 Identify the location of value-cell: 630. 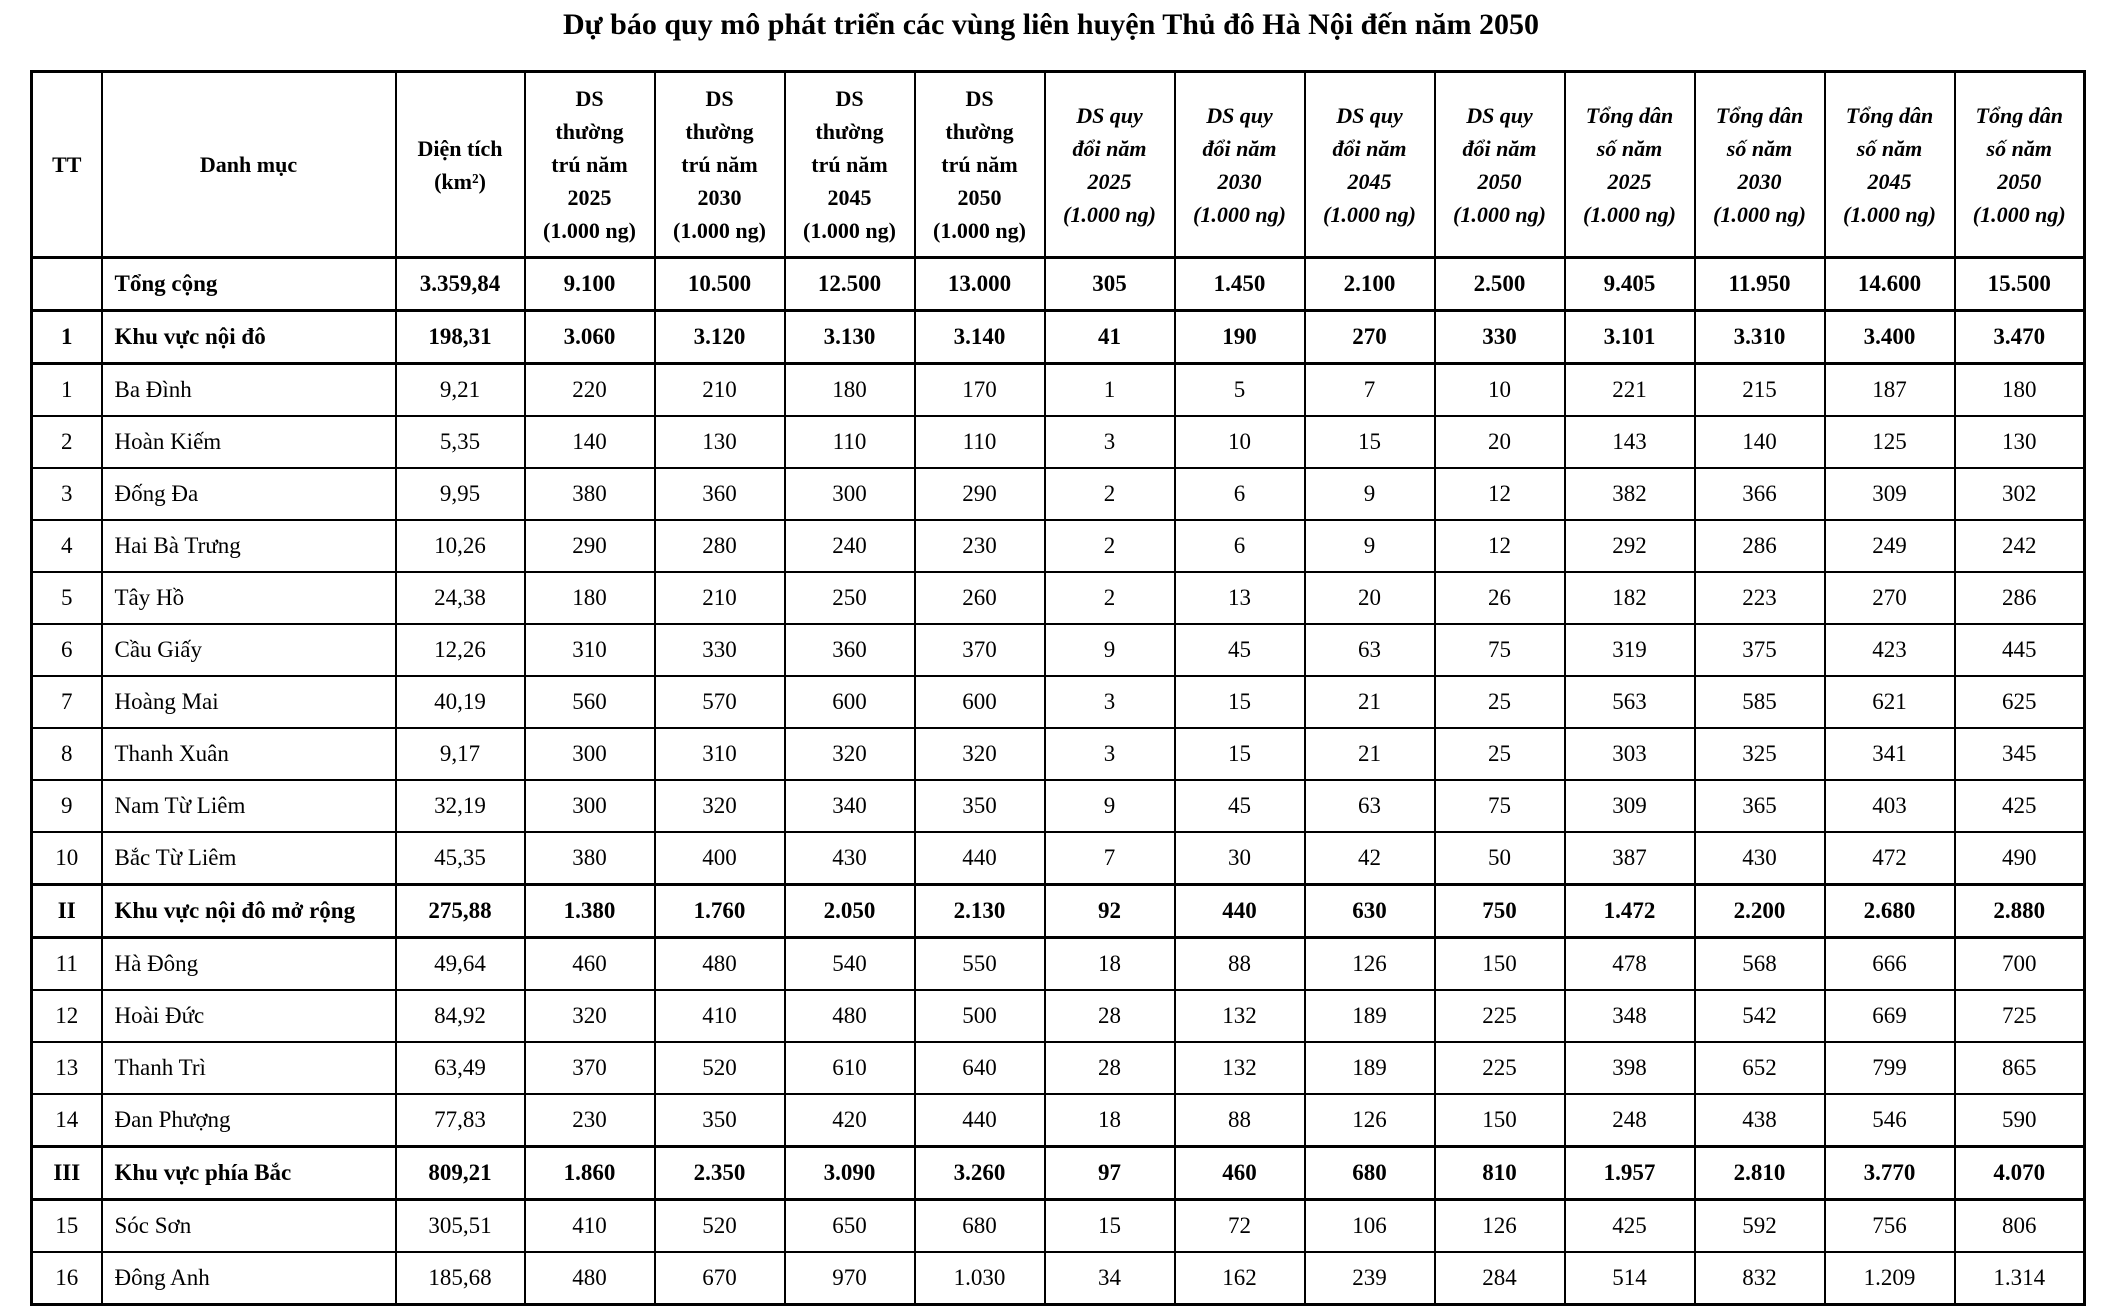
(1369, 911).